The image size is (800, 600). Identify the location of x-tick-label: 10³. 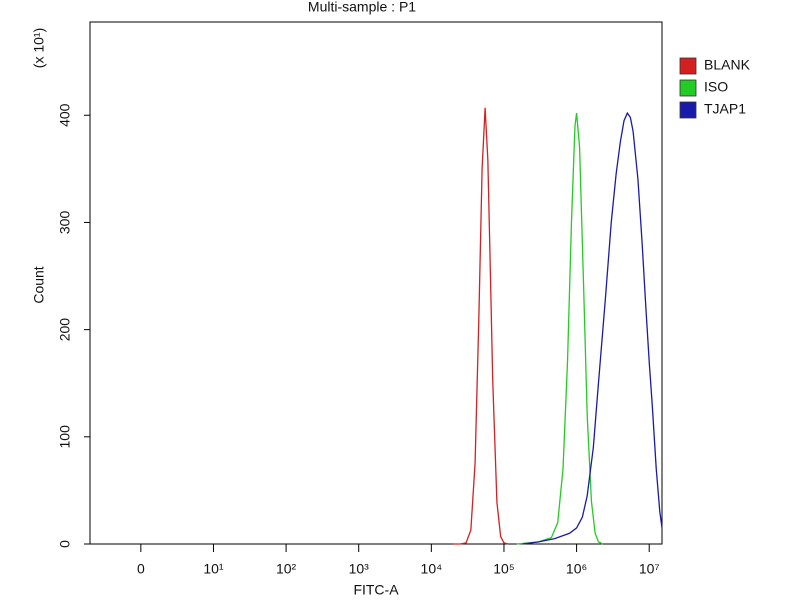
(359, 569).